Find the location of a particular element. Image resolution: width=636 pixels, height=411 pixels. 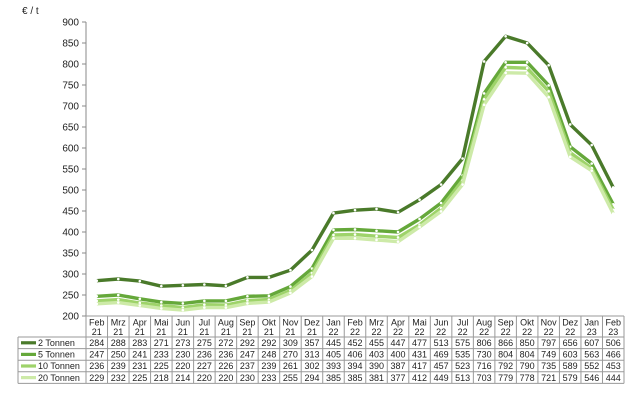

x-tick-label: Jan is located at coordinates (591, 323).